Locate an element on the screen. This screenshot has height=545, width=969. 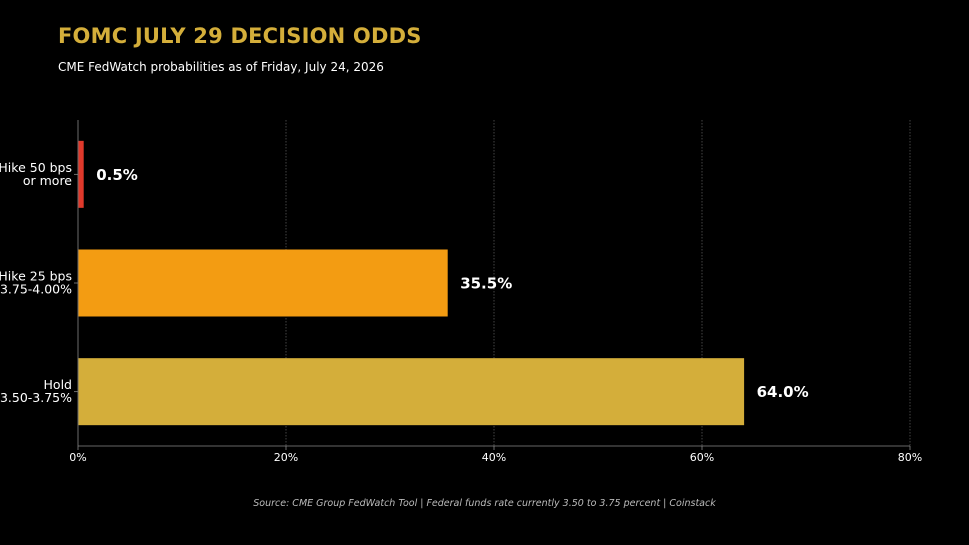
x-tick-label: 20% is located at coordinates (286, 457).